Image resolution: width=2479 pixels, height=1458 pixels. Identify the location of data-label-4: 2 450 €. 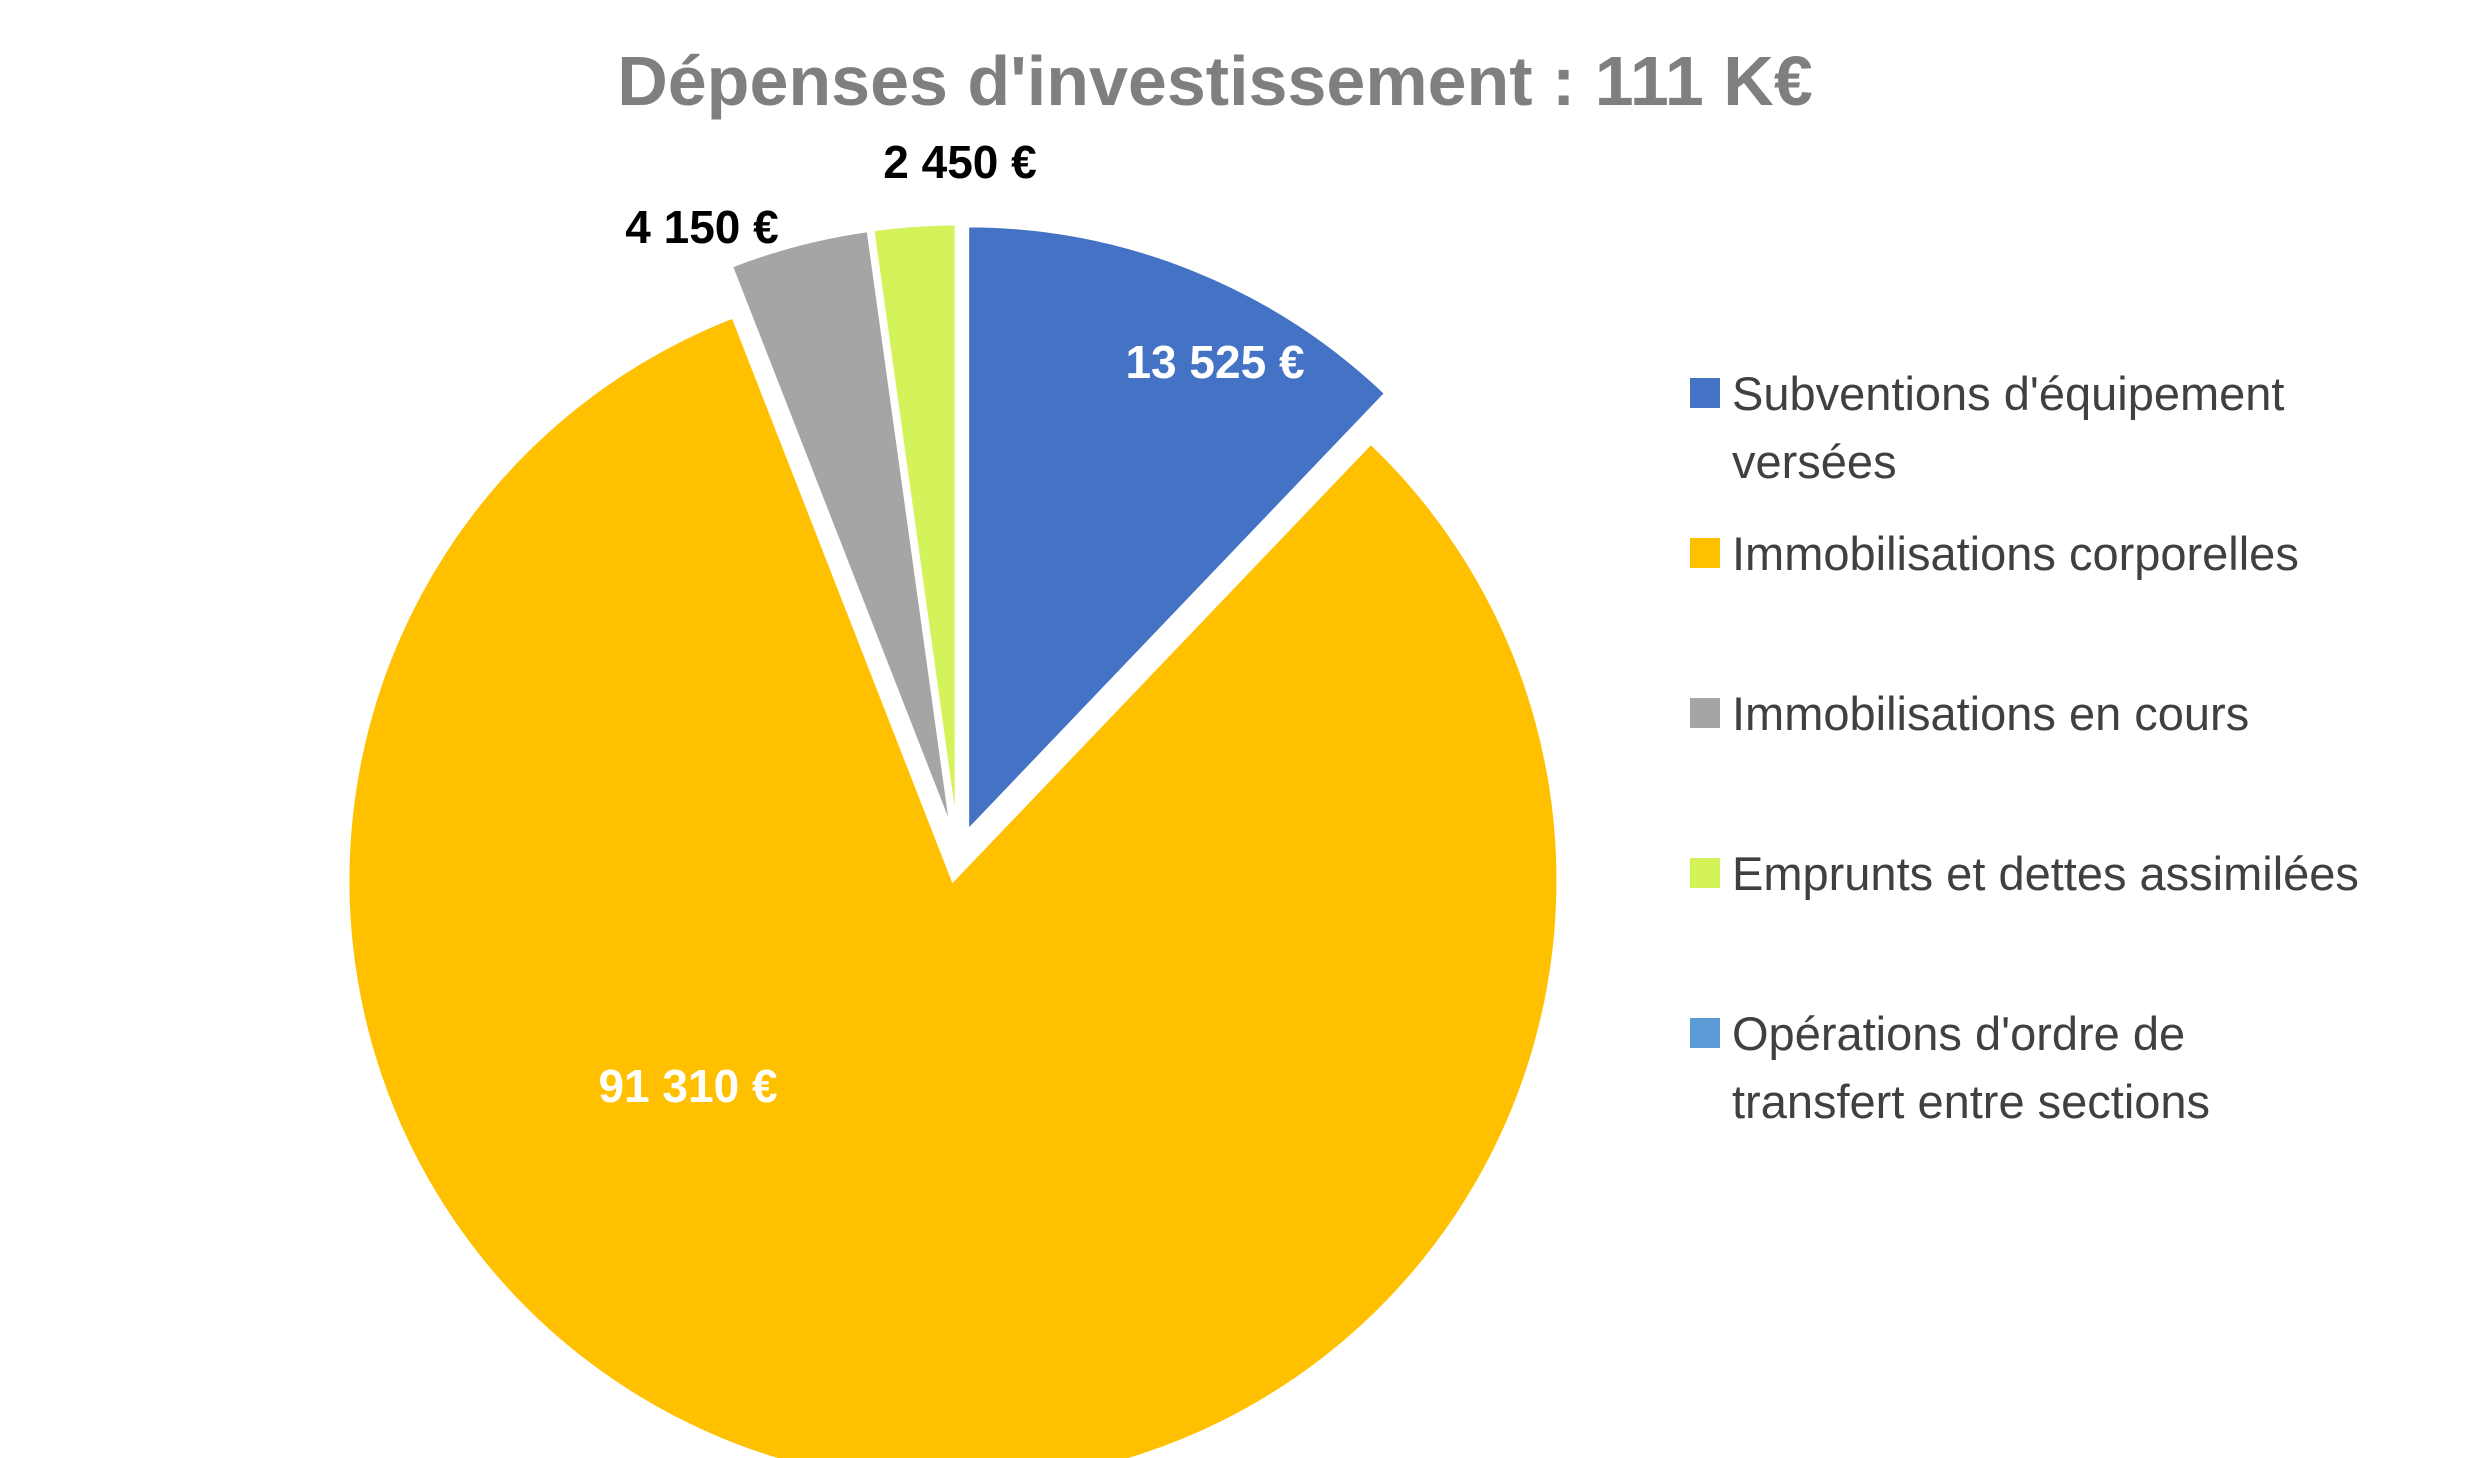
(959, 162).